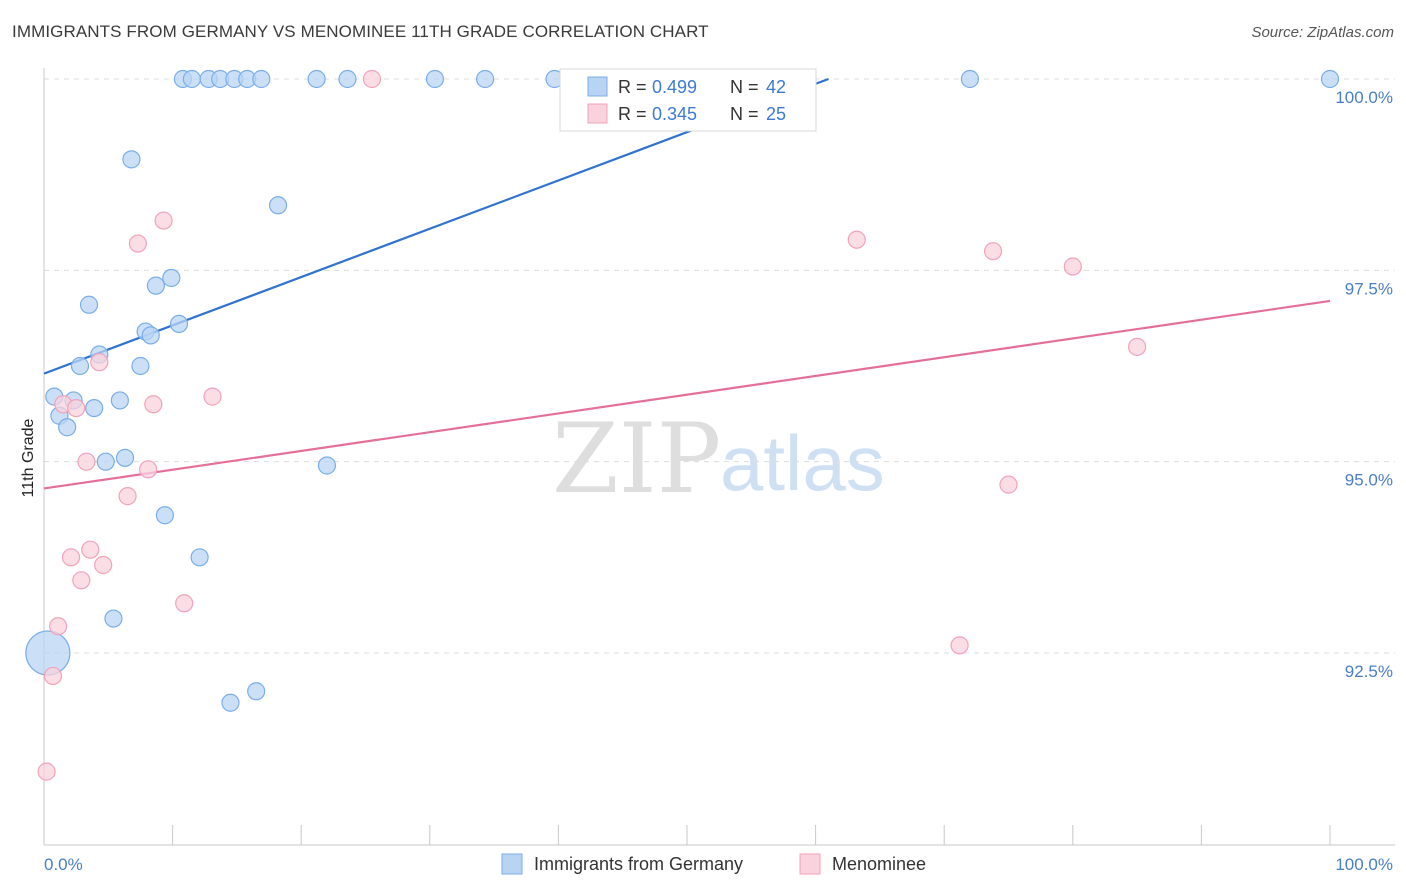  Describe the element at coordinates (1369, 288) in the screenshot. I see `y-tick-label: 97.5%` at that location.